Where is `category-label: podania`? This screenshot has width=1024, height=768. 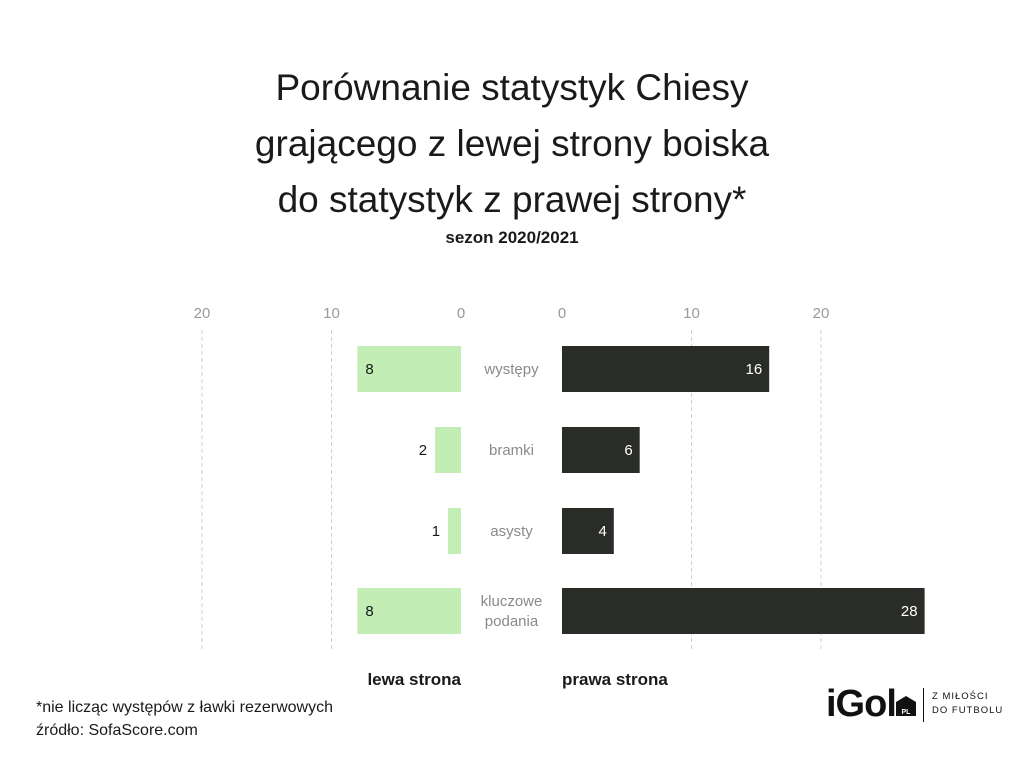
category-label: podania is located at coordinates (512, 621).